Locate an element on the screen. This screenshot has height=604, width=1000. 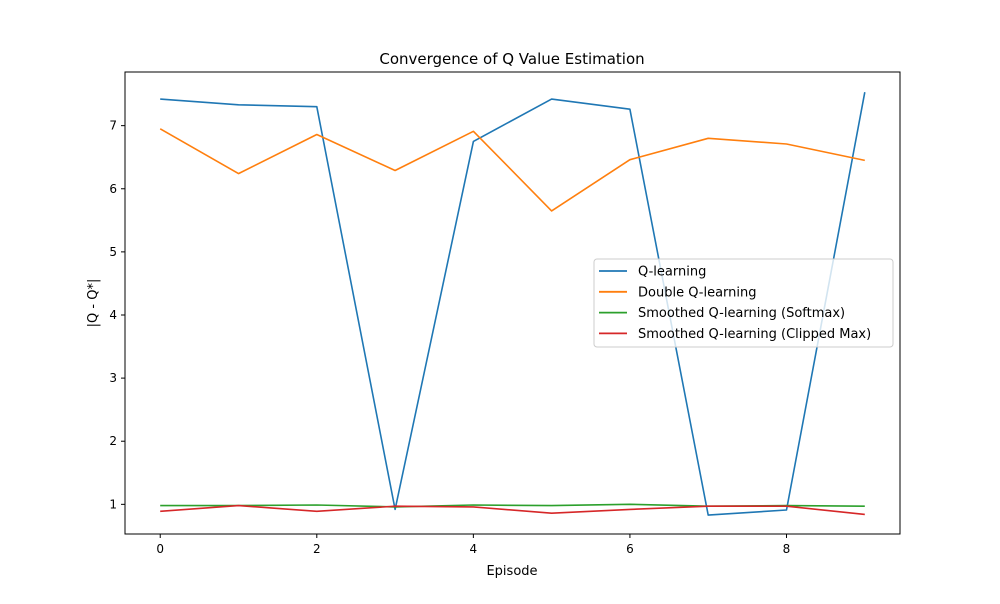
x-axis-ticks: 0 2 4 6 8 is located at coordinates (473, 545).